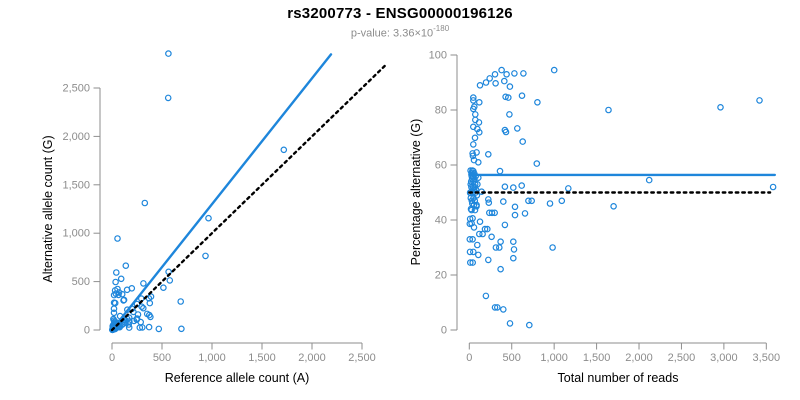 Image resolution: width=800 pixels, height=400 pixels. Describe the element at coordinates (441, 111) in the screenshot. I see `y-tick-label: 80` at that location.